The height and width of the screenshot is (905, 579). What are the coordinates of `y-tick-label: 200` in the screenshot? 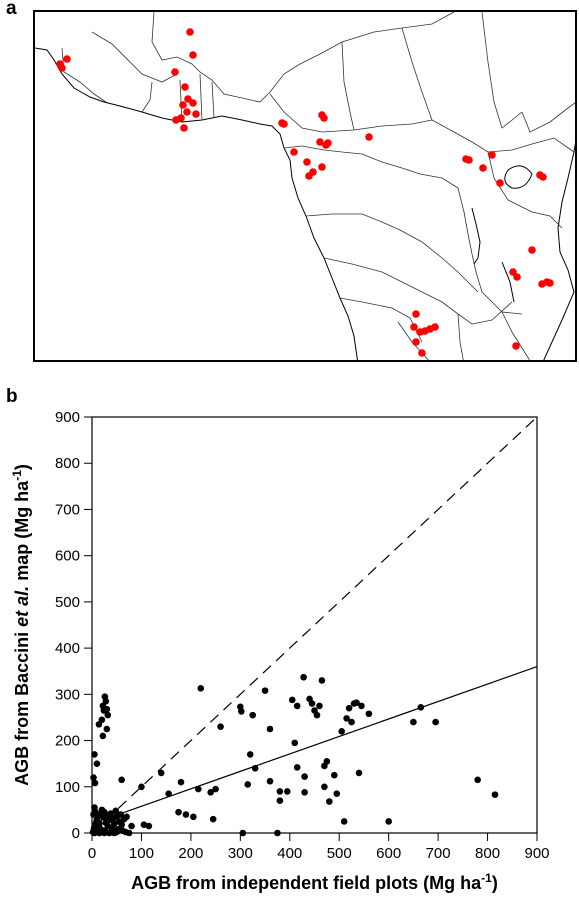 It's located at (67, 741).